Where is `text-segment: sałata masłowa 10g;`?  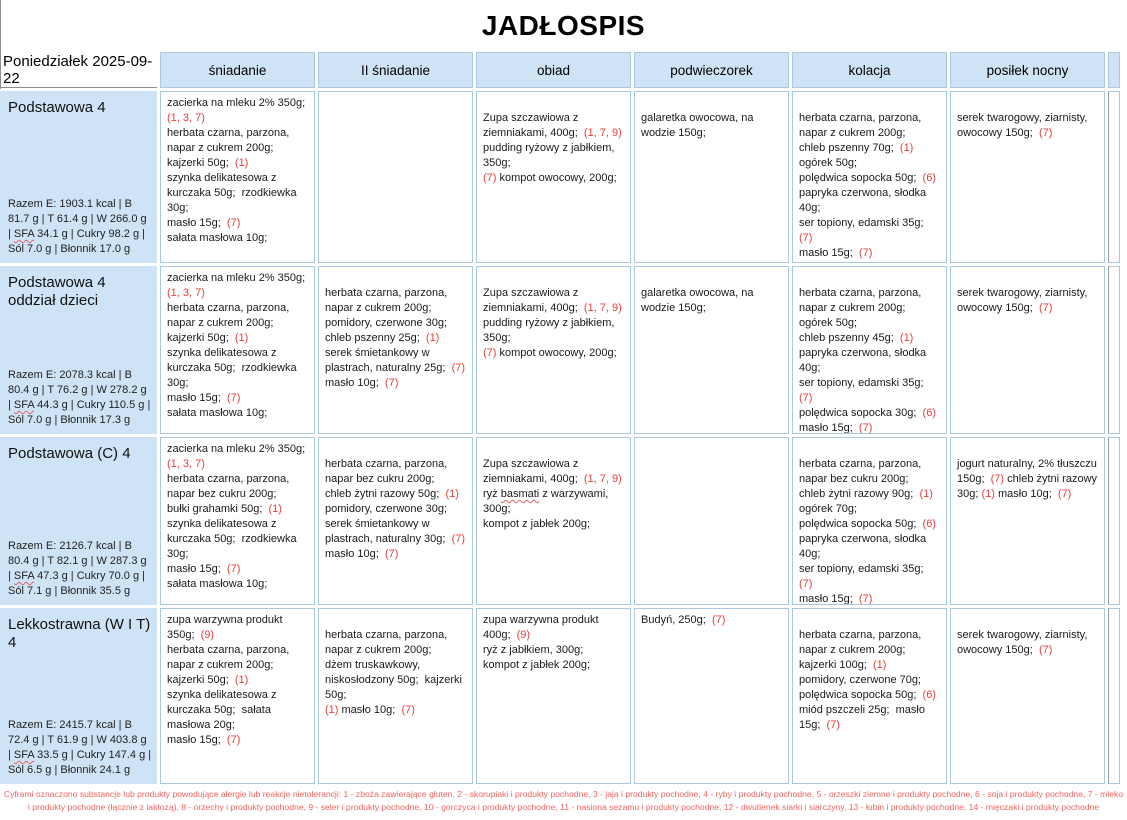 text-segment: sałata masłowa 10g; is located at coordinates (217, 413).